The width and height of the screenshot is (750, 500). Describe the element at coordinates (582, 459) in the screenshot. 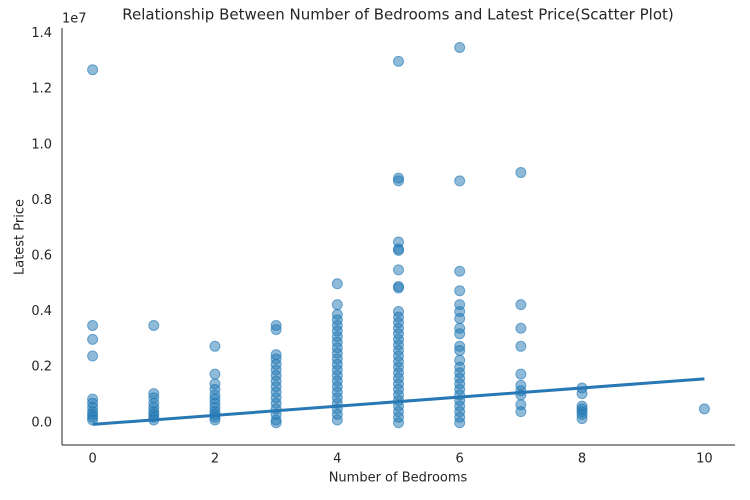

I see `x-tick-label: 8` at that location.